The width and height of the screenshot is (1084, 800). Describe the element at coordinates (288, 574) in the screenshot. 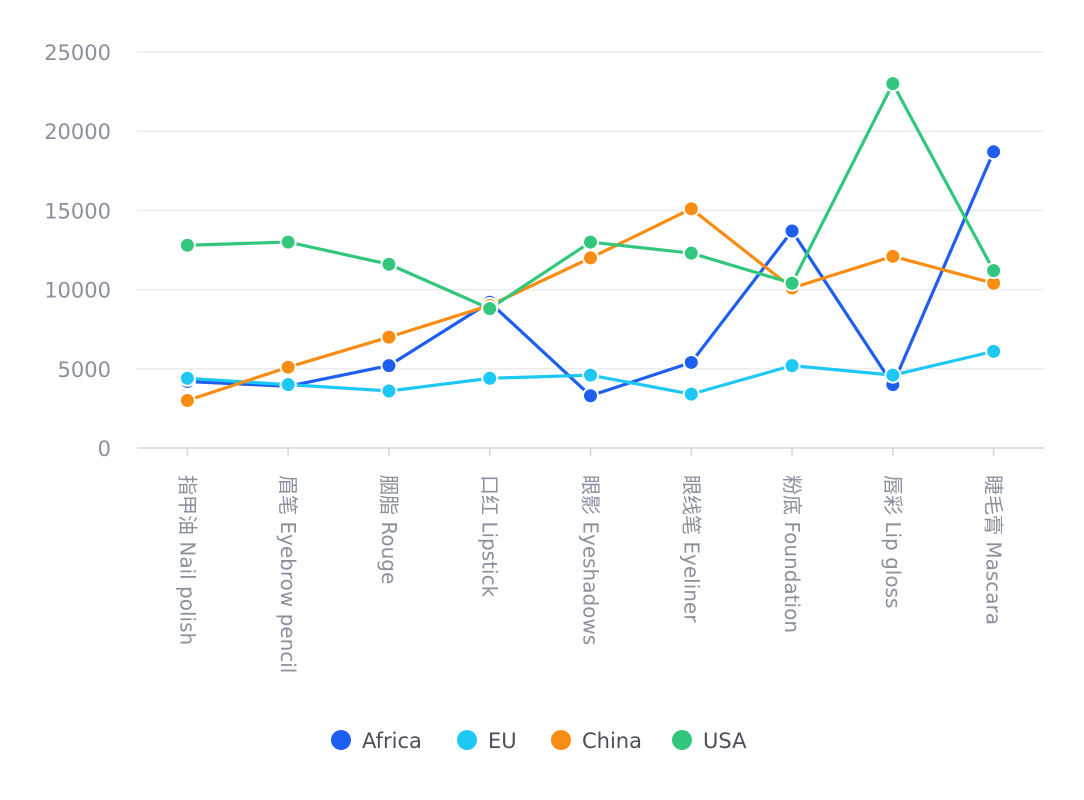

I see `x-category-label: 眉笔 Eyebrow pencil` at that location.